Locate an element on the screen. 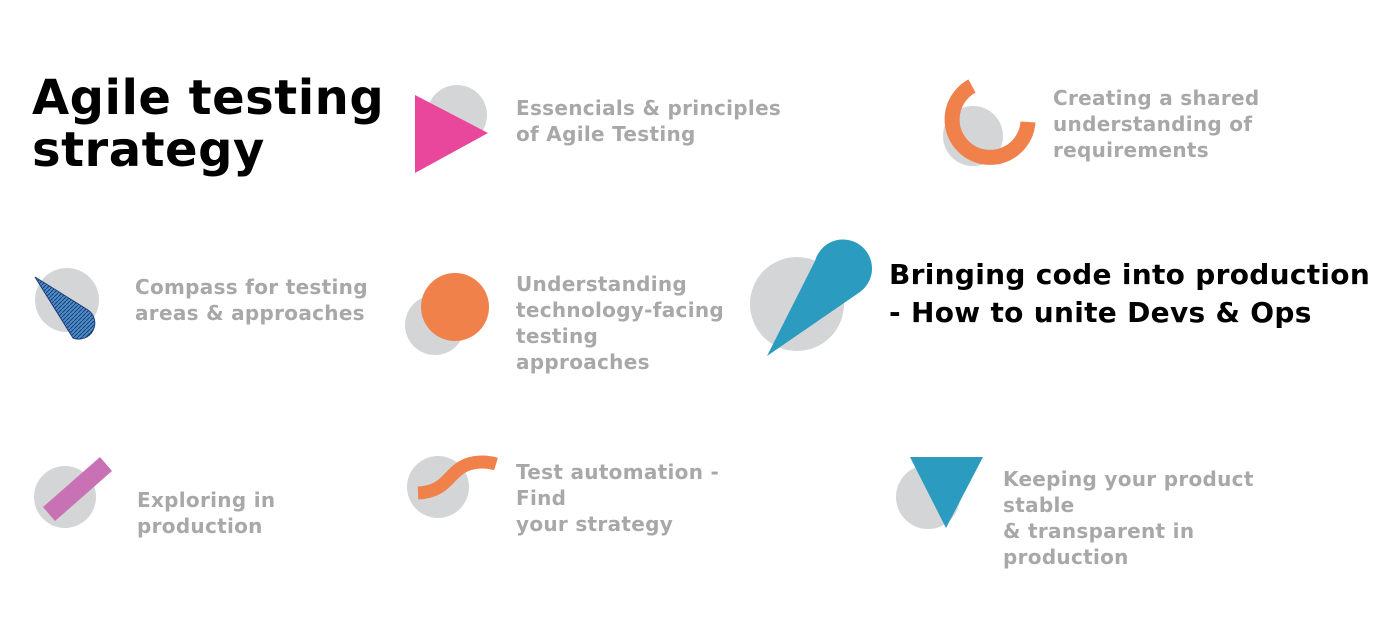 The image size is (1400, 624). topic-essentials: Essencials & principles of Agile Testing is located at coordinates (590, 130).